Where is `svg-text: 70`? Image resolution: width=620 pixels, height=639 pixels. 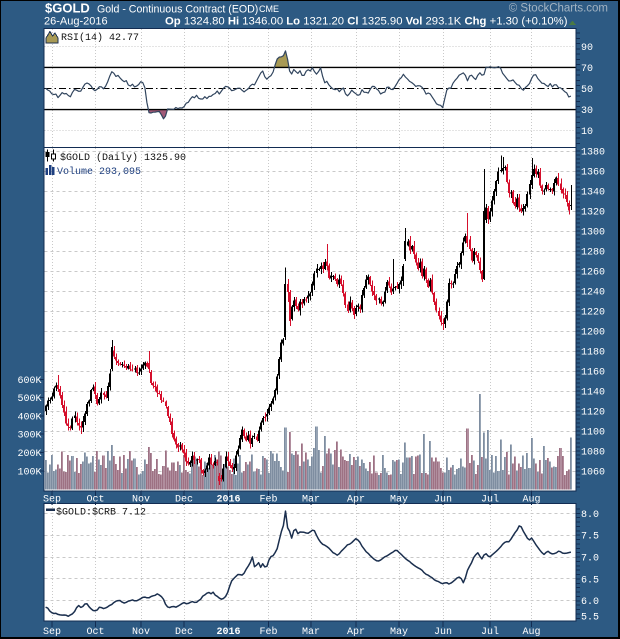 svg-text: 70 is located at coordinates (587, 69).